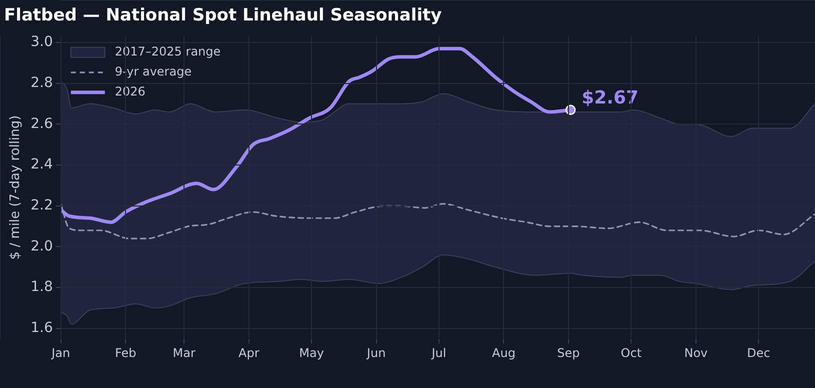  Describe the element at coordinates (41, 164) in the screenshot. I see `y-tick-label: 2.4` at that location.